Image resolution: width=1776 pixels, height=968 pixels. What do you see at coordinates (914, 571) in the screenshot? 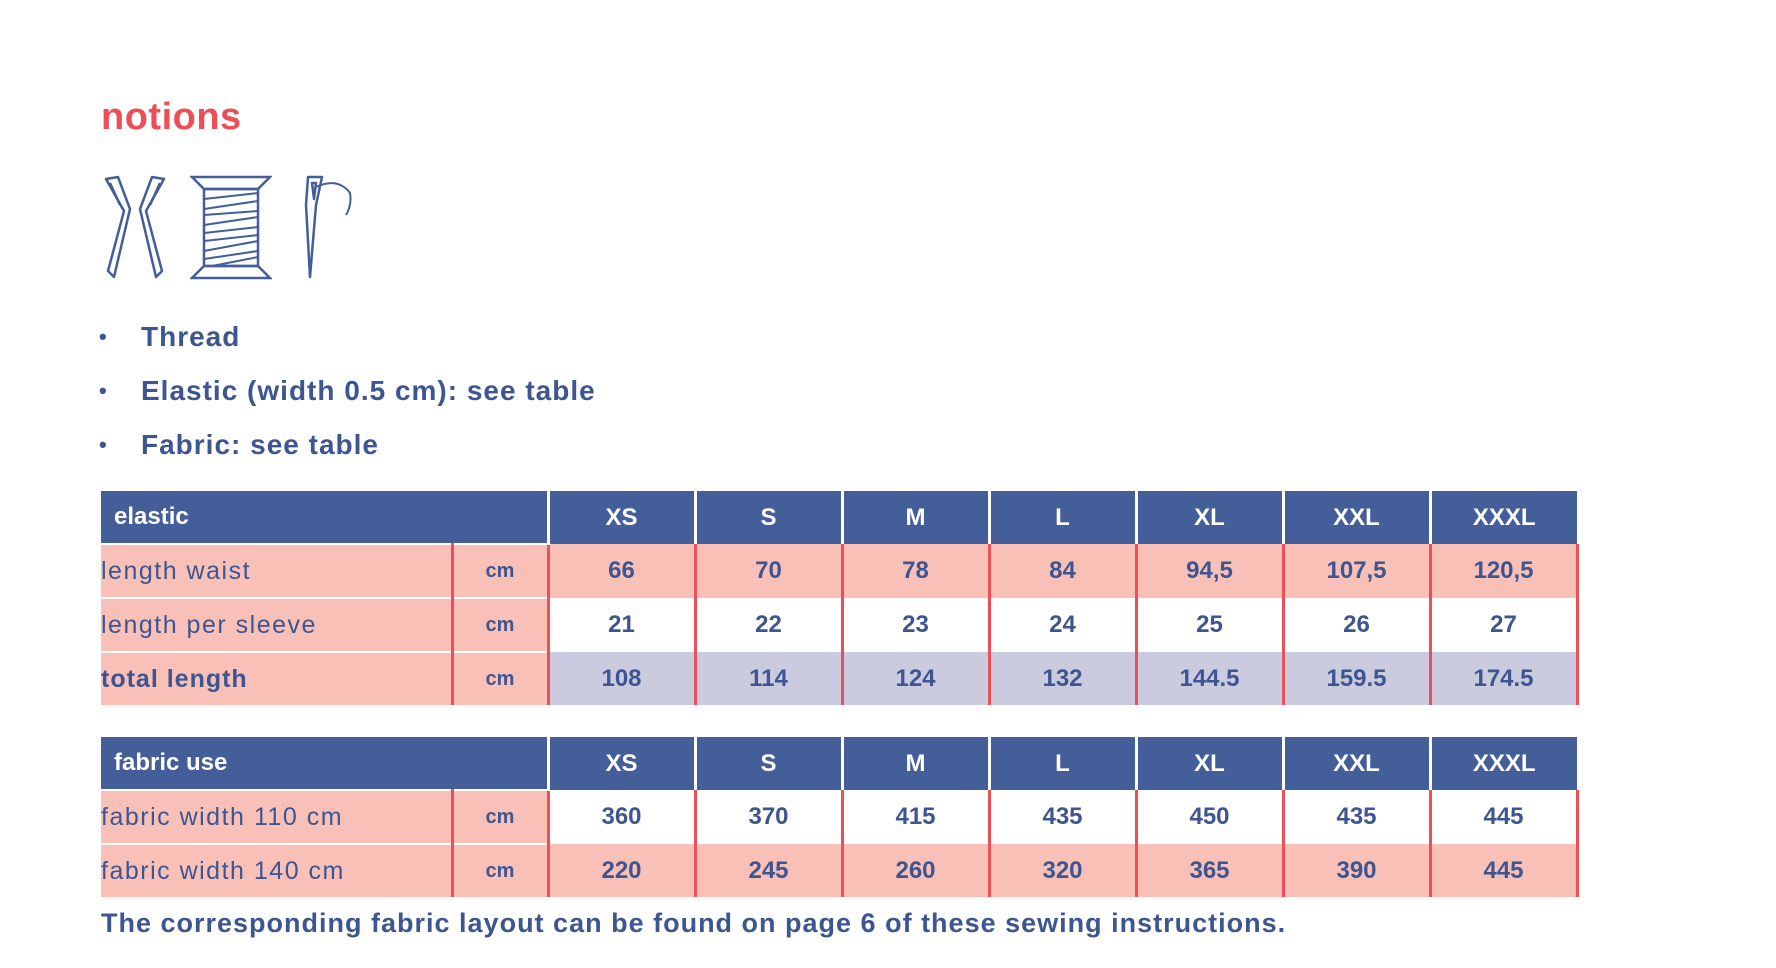
I see `table-cell: 78` at bounding box center [914, 571].